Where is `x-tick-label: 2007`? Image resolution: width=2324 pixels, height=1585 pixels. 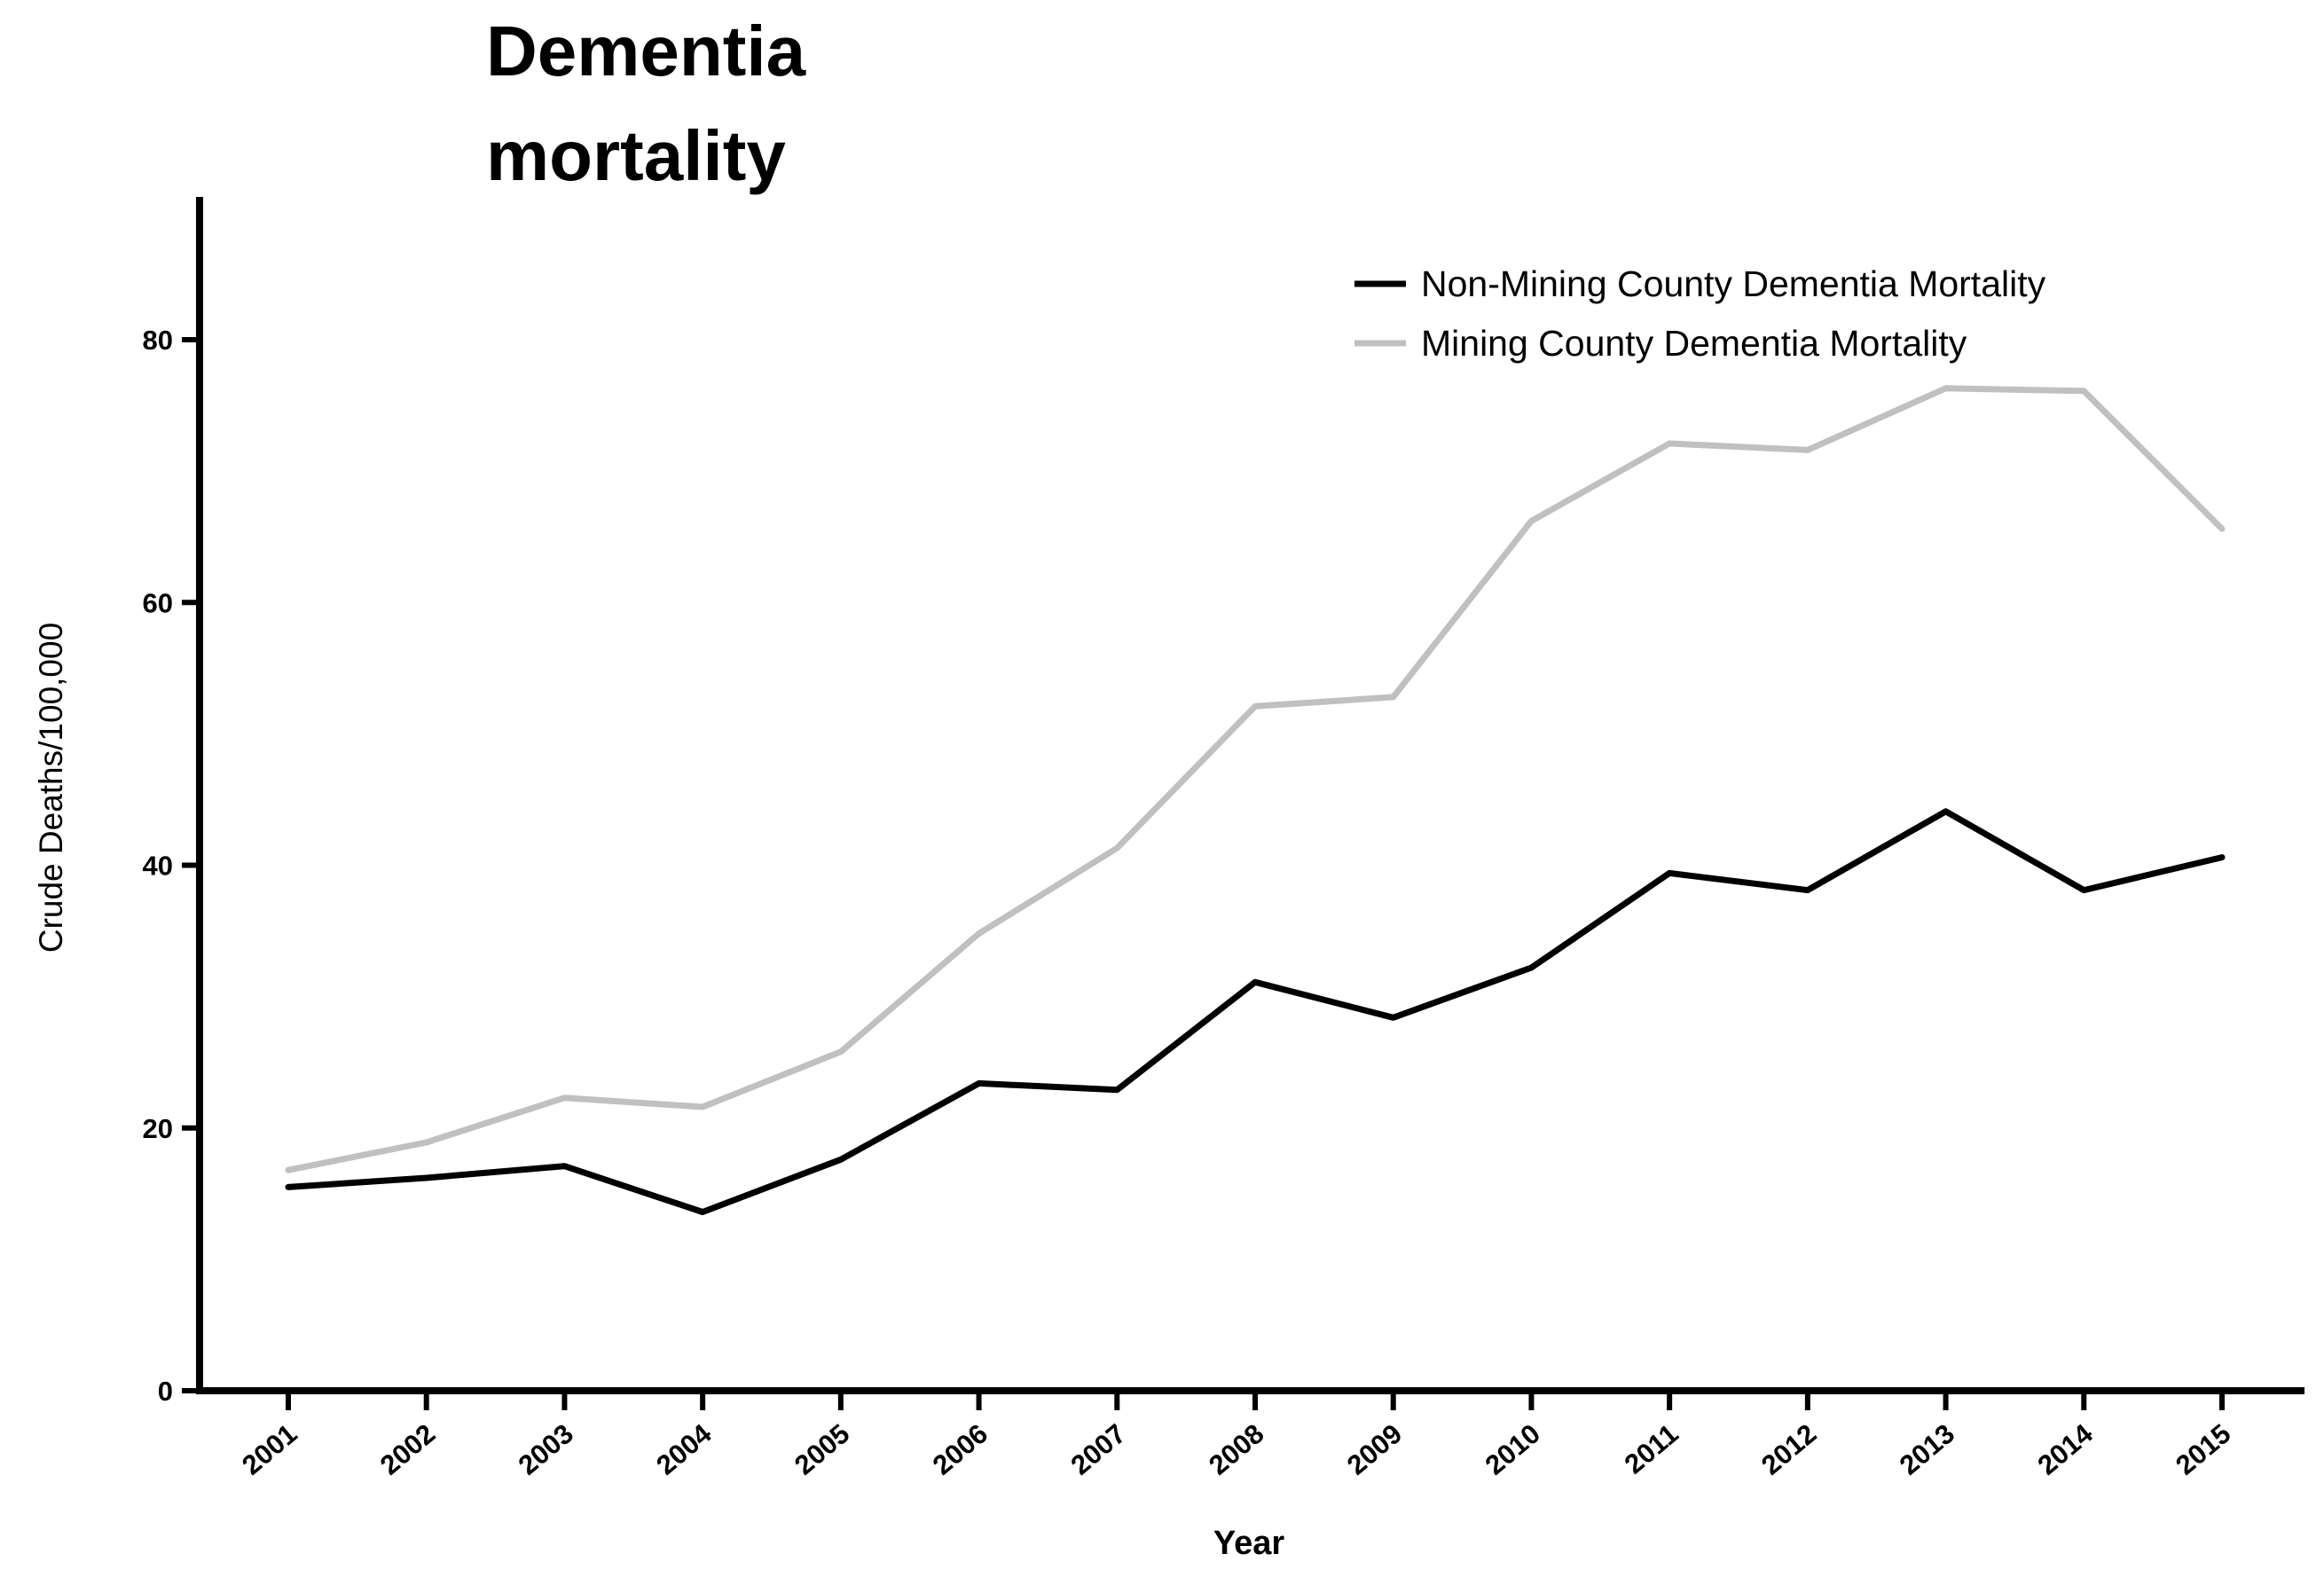 x-tick-label: 2007 is located at coordinates (1097, 1449).